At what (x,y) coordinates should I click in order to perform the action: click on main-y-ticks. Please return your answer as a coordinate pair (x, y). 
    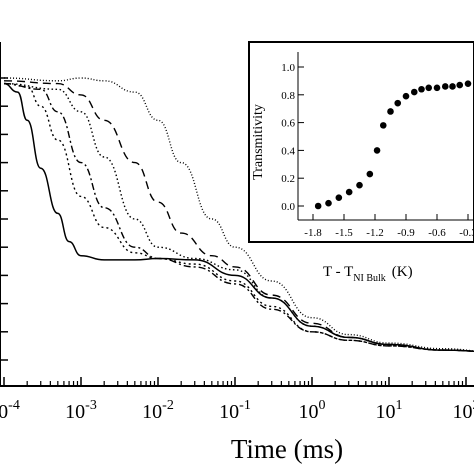
    Looking at the image, I should click on (4, 219).